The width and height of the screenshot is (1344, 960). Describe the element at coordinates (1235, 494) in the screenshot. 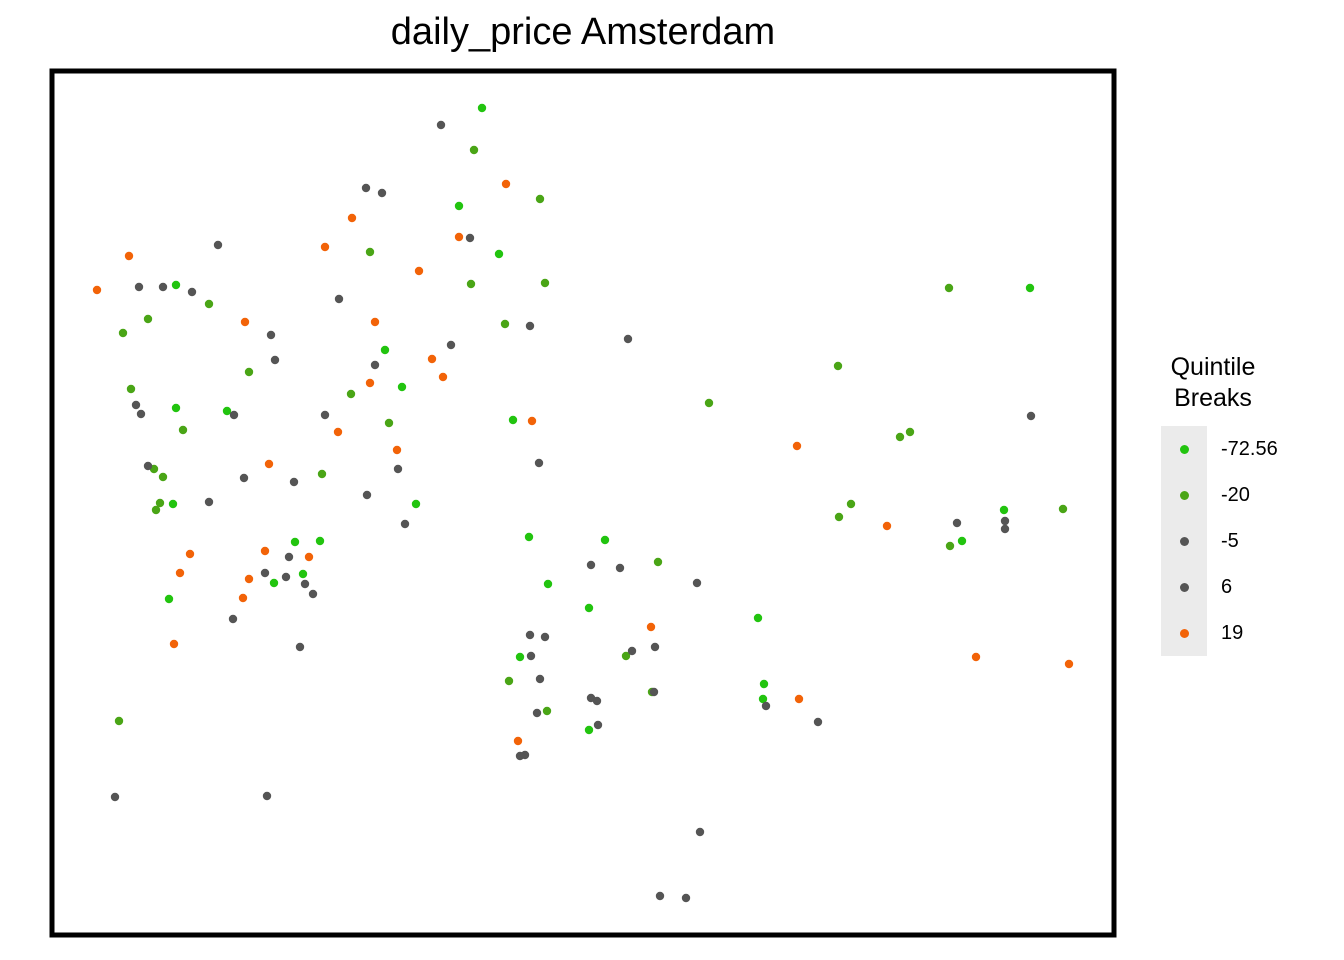

I see `legend-label: -20` at that location.